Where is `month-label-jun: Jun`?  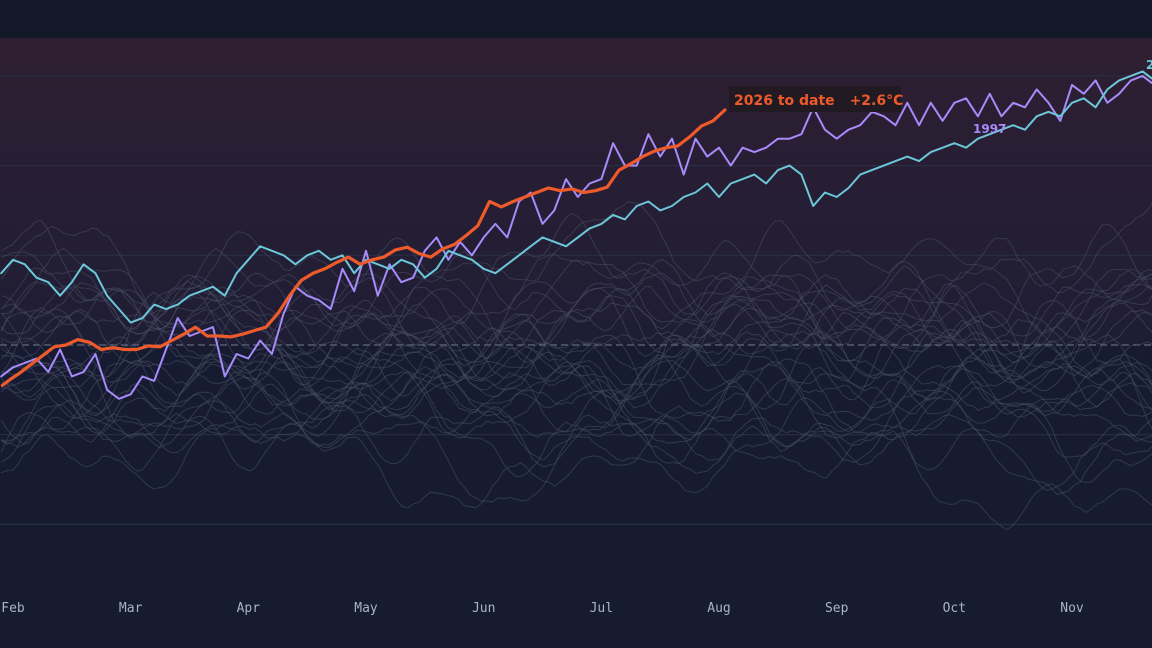 month-label-jun: Jun is located at coordinates (483, 608).